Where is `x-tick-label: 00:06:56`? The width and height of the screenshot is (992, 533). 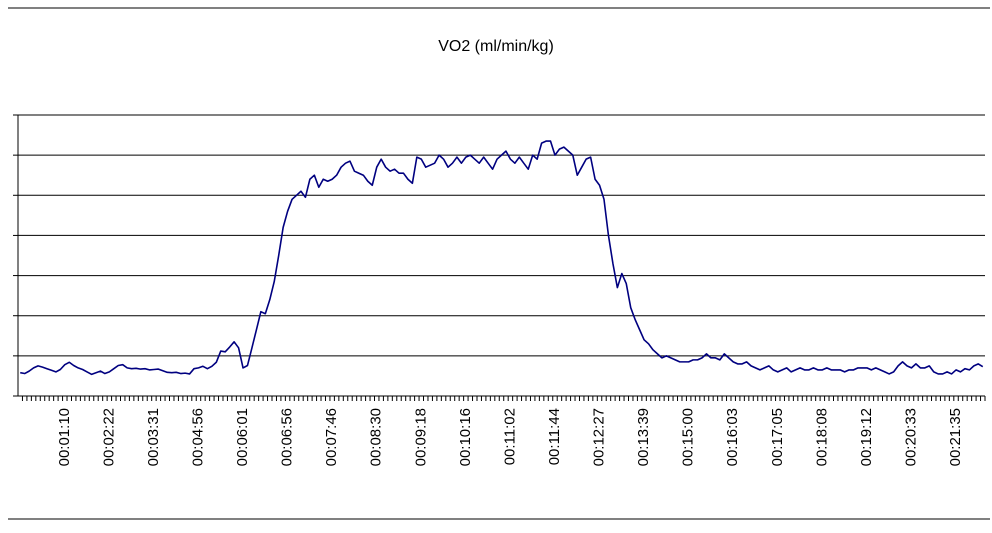
x-tick-label: 00:06:56 is located at coordinates (287, 437).